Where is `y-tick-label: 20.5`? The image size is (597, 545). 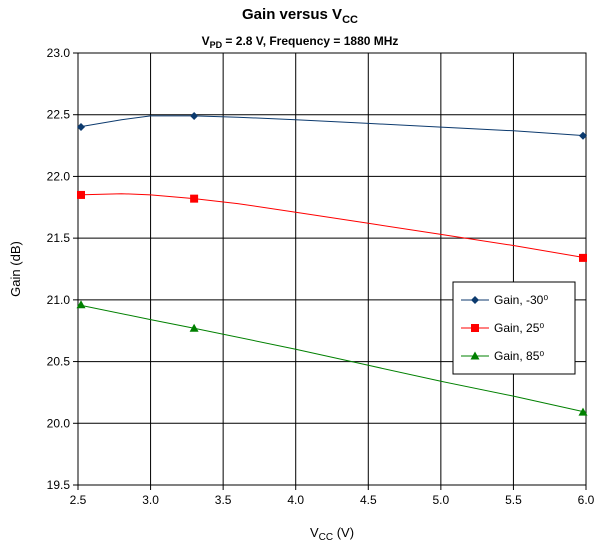 y-tick-label: 20.5 is located at coordinates (59, 362).